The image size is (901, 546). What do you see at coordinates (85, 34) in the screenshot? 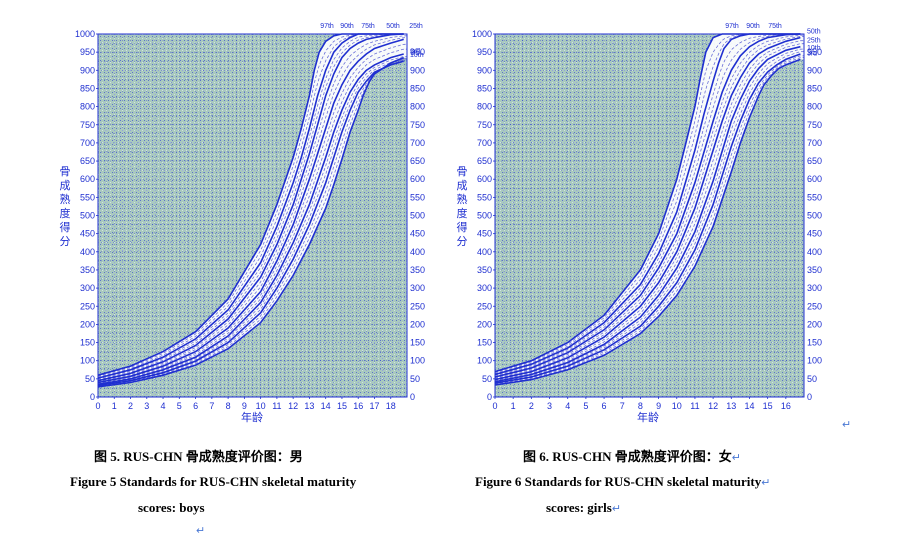
I see `y-tick-label-left: 1000` at bounding box center [85, 34].